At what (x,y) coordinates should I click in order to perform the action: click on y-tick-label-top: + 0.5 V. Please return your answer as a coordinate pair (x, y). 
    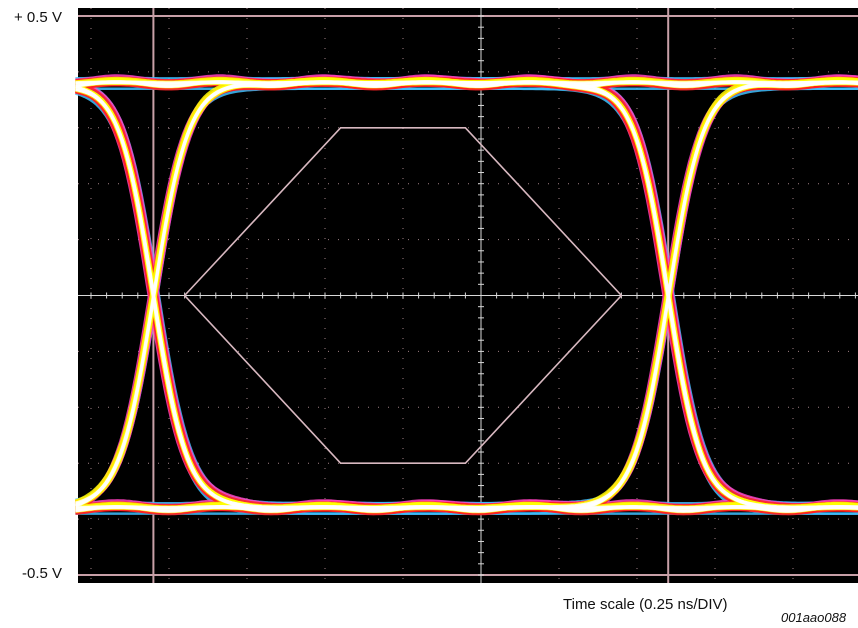
    Looking at the image, I should click on (38, 17).